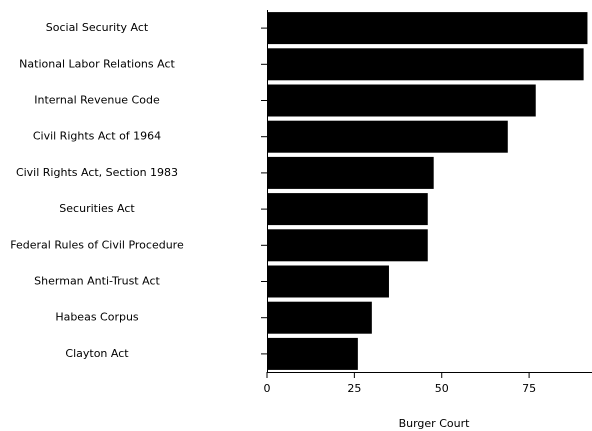 The image size is (592, 431). I want to click on y-tick-label: National Labor Relations Act, so click(97, 63).